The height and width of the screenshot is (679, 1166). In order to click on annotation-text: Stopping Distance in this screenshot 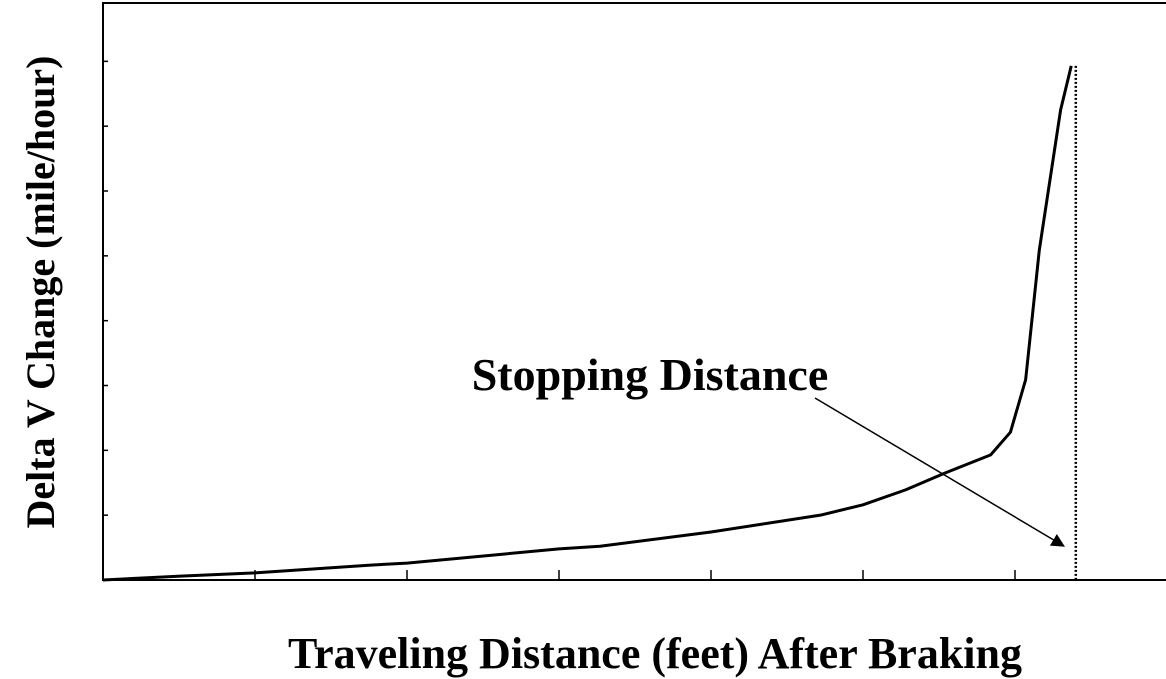, I will do `click(650, 374)`.